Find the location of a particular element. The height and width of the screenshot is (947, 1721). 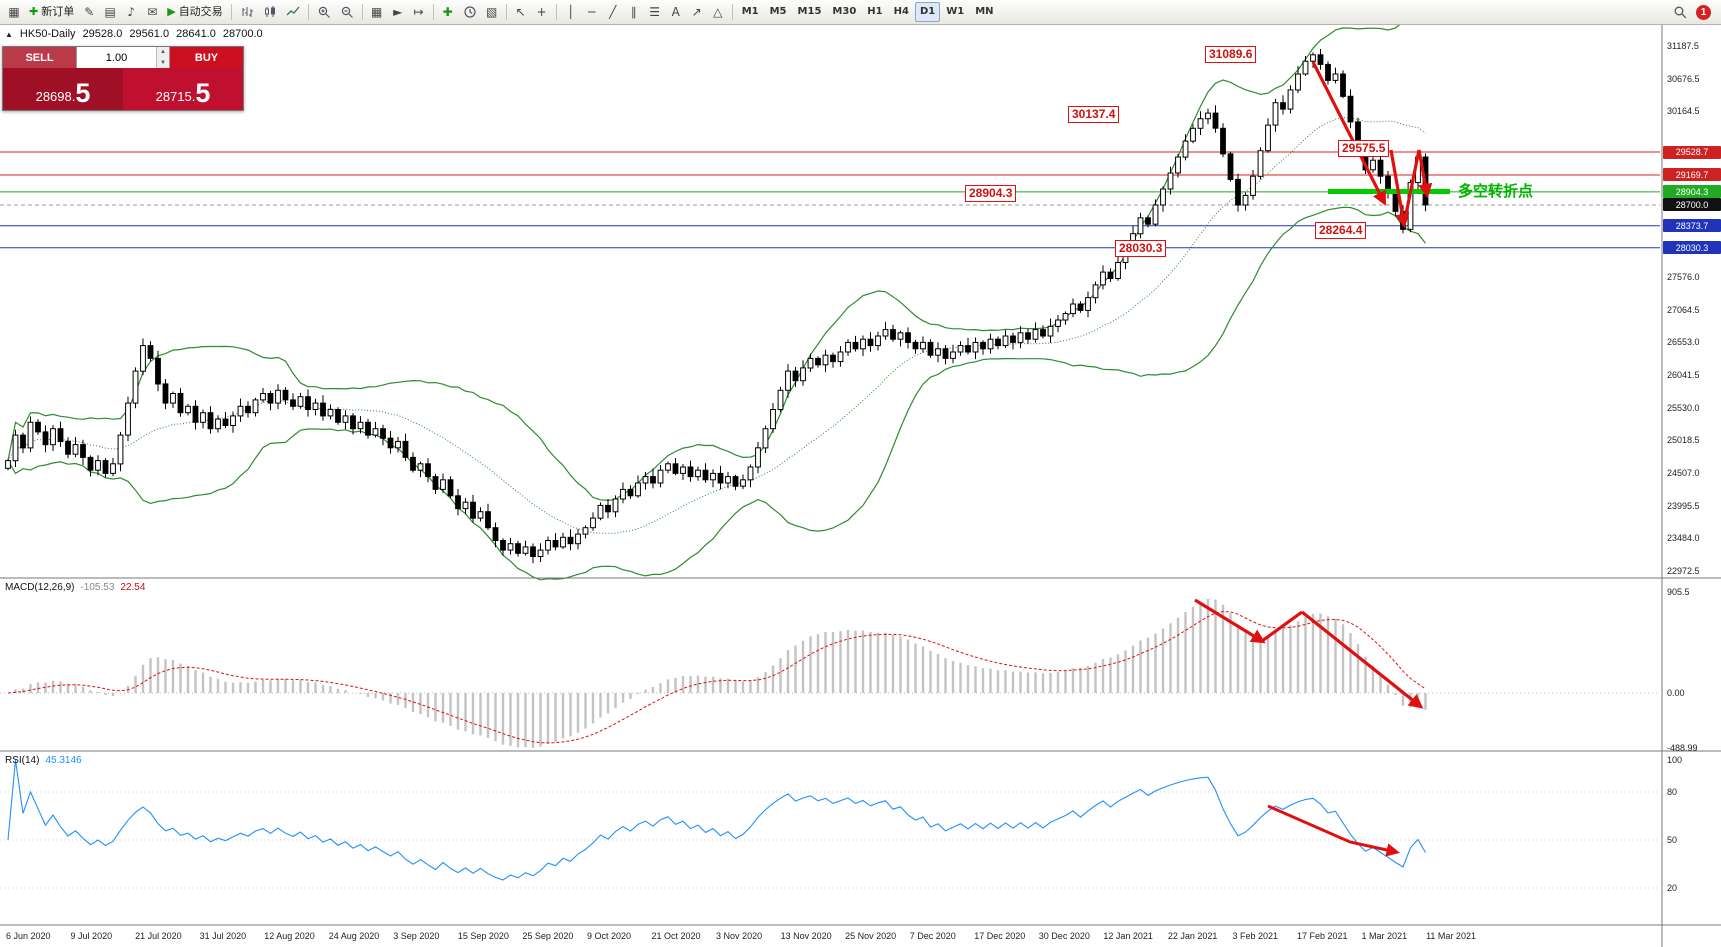

crosshair-button: + is located at coordinates (542, 12).